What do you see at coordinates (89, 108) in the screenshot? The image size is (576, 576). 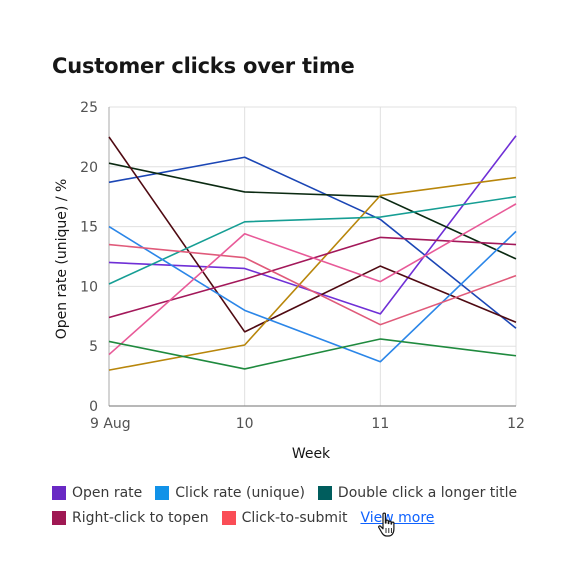 I see `y-tick-label: 25` at bounding box center [89, 108].